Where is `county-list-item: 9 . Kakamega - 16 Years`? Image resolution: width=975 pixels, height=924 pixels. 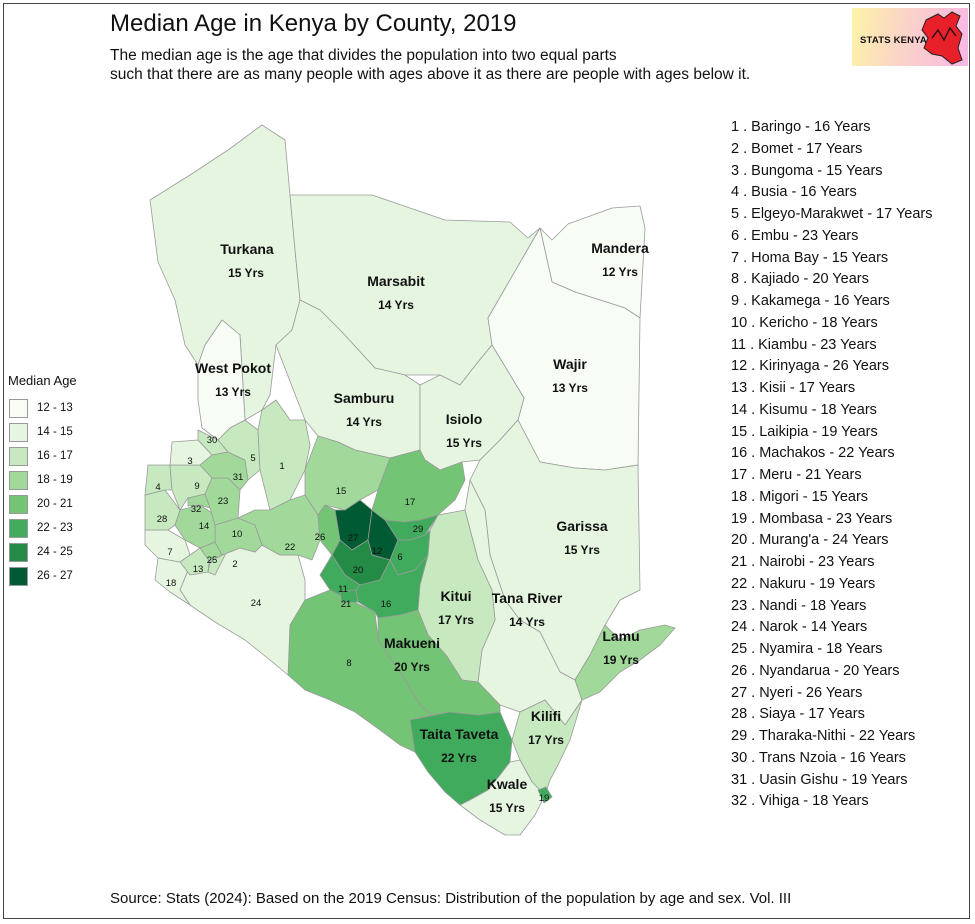 county-list-item: 9 . Kakamega - 16 Years is located at coordinates (810, 301).